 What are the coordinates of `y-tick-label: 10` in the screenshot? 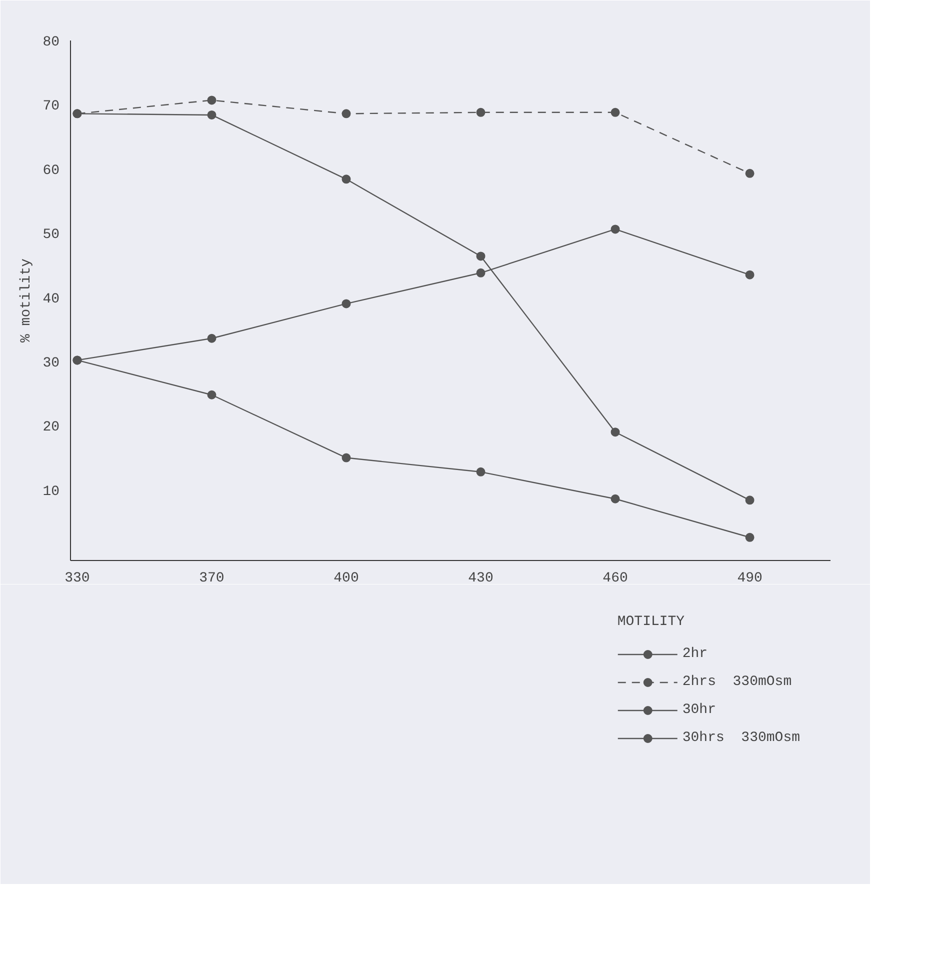 It's located at (51, 492).